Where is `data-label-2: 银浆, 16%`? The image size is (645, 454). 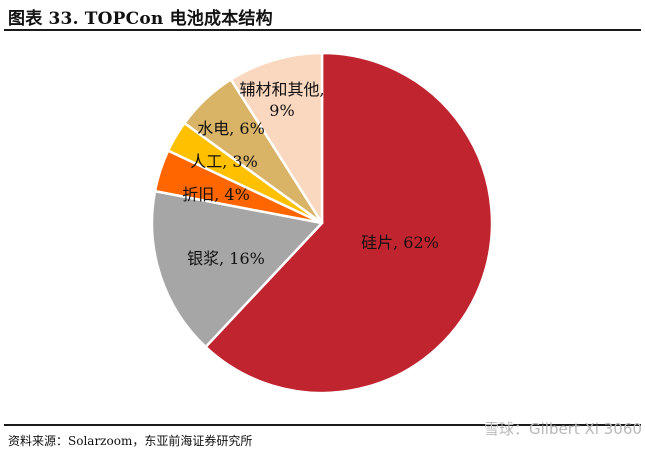 data-label-2: 银浆, 16% is located at coordinates (226, 258).